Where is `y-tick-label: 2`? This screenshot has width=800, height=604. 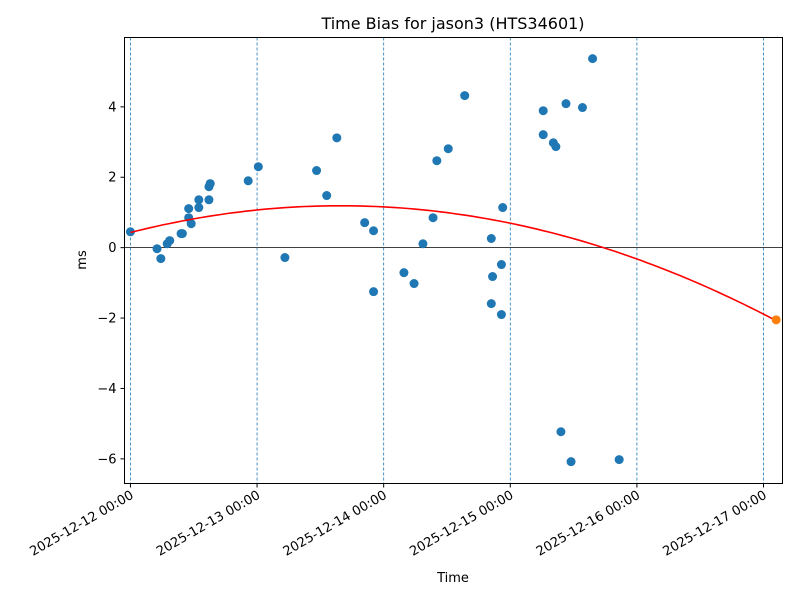 y-tick-label: 2 is located at coordinates (112, 178).